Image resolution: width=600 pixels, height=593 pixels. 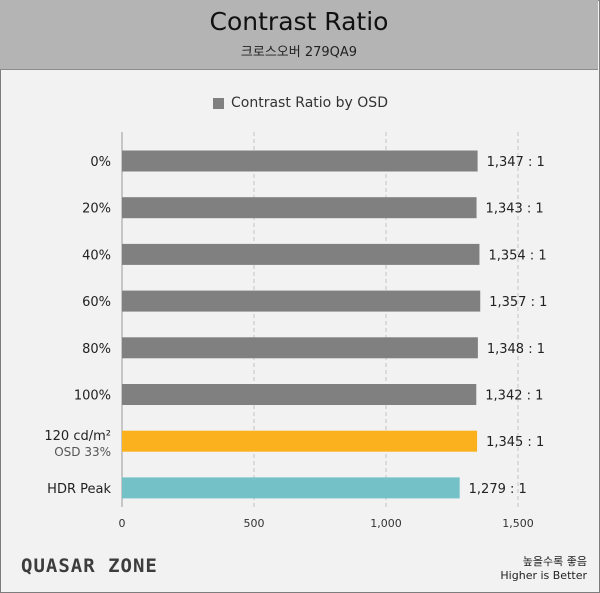 What do you see at coordinates (218, 103) in the screenshot?
I see `legend-swatch` at bounding box center [218, 103].